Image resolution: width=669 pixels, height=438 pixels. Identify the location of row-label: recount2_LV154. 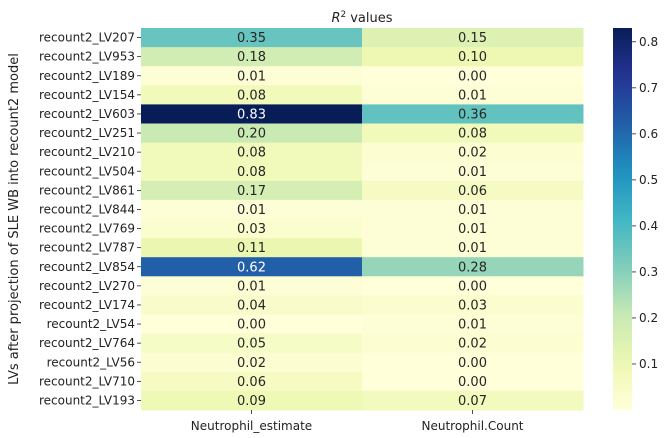
(87, 95).